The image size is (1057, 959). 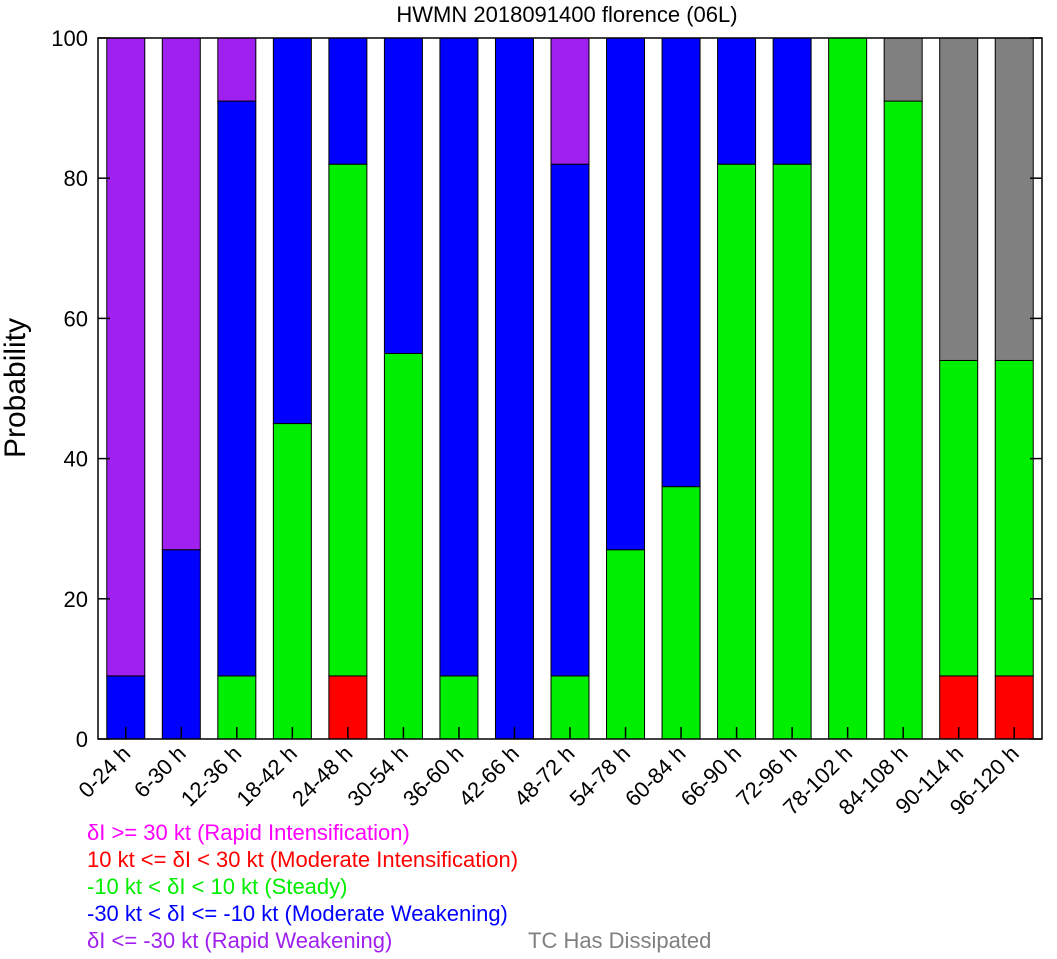 What do you see at coordinates (378, 776) in the screenshot?
I see `x-tick-label-5: 30-54 h` at bounding box center [378, 776].